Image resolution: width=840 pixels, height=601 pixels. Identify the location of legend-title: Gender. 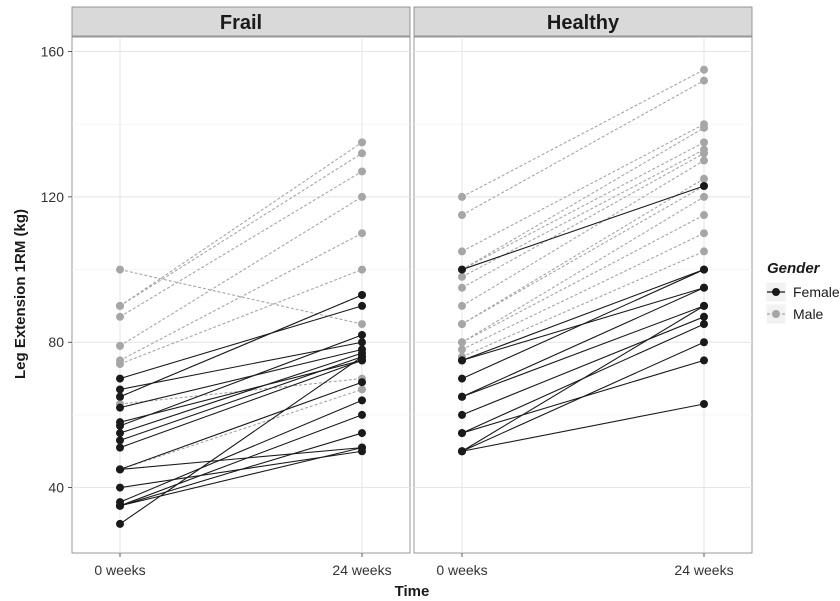
(794, 268).